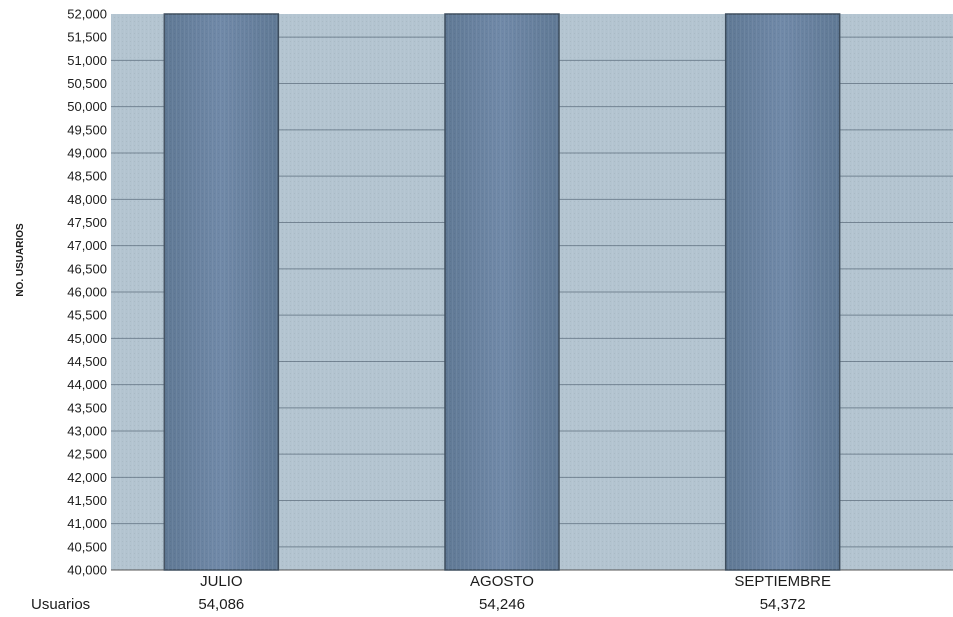 This screenshot has height=617, width=953. I want to click on y-tick-label: 47,500, so click(87, 222).